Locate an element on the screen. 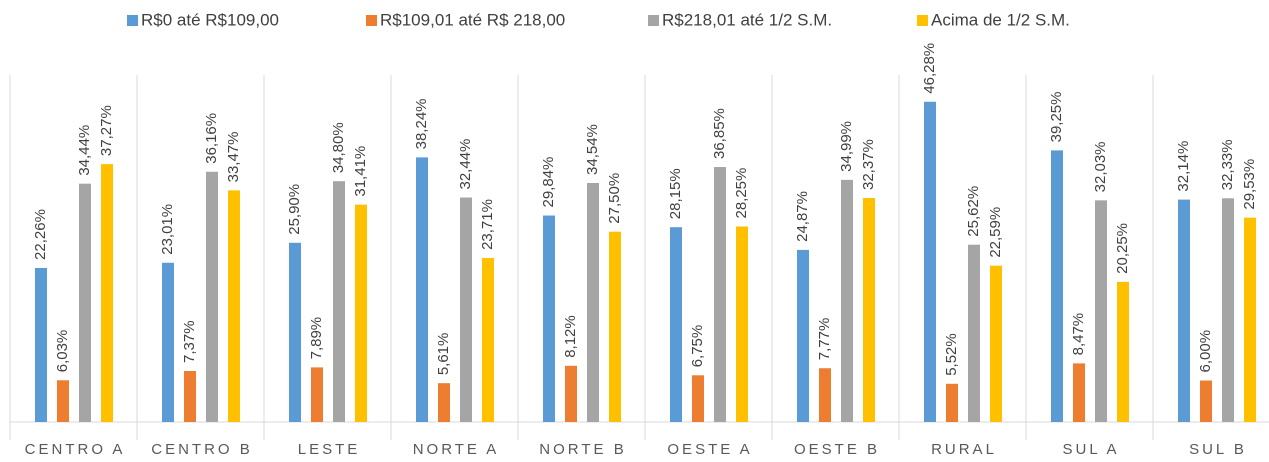 The height and width of the screenshot is (462, 1269). value-label: 38,24% is located at coordinates (421, 124).